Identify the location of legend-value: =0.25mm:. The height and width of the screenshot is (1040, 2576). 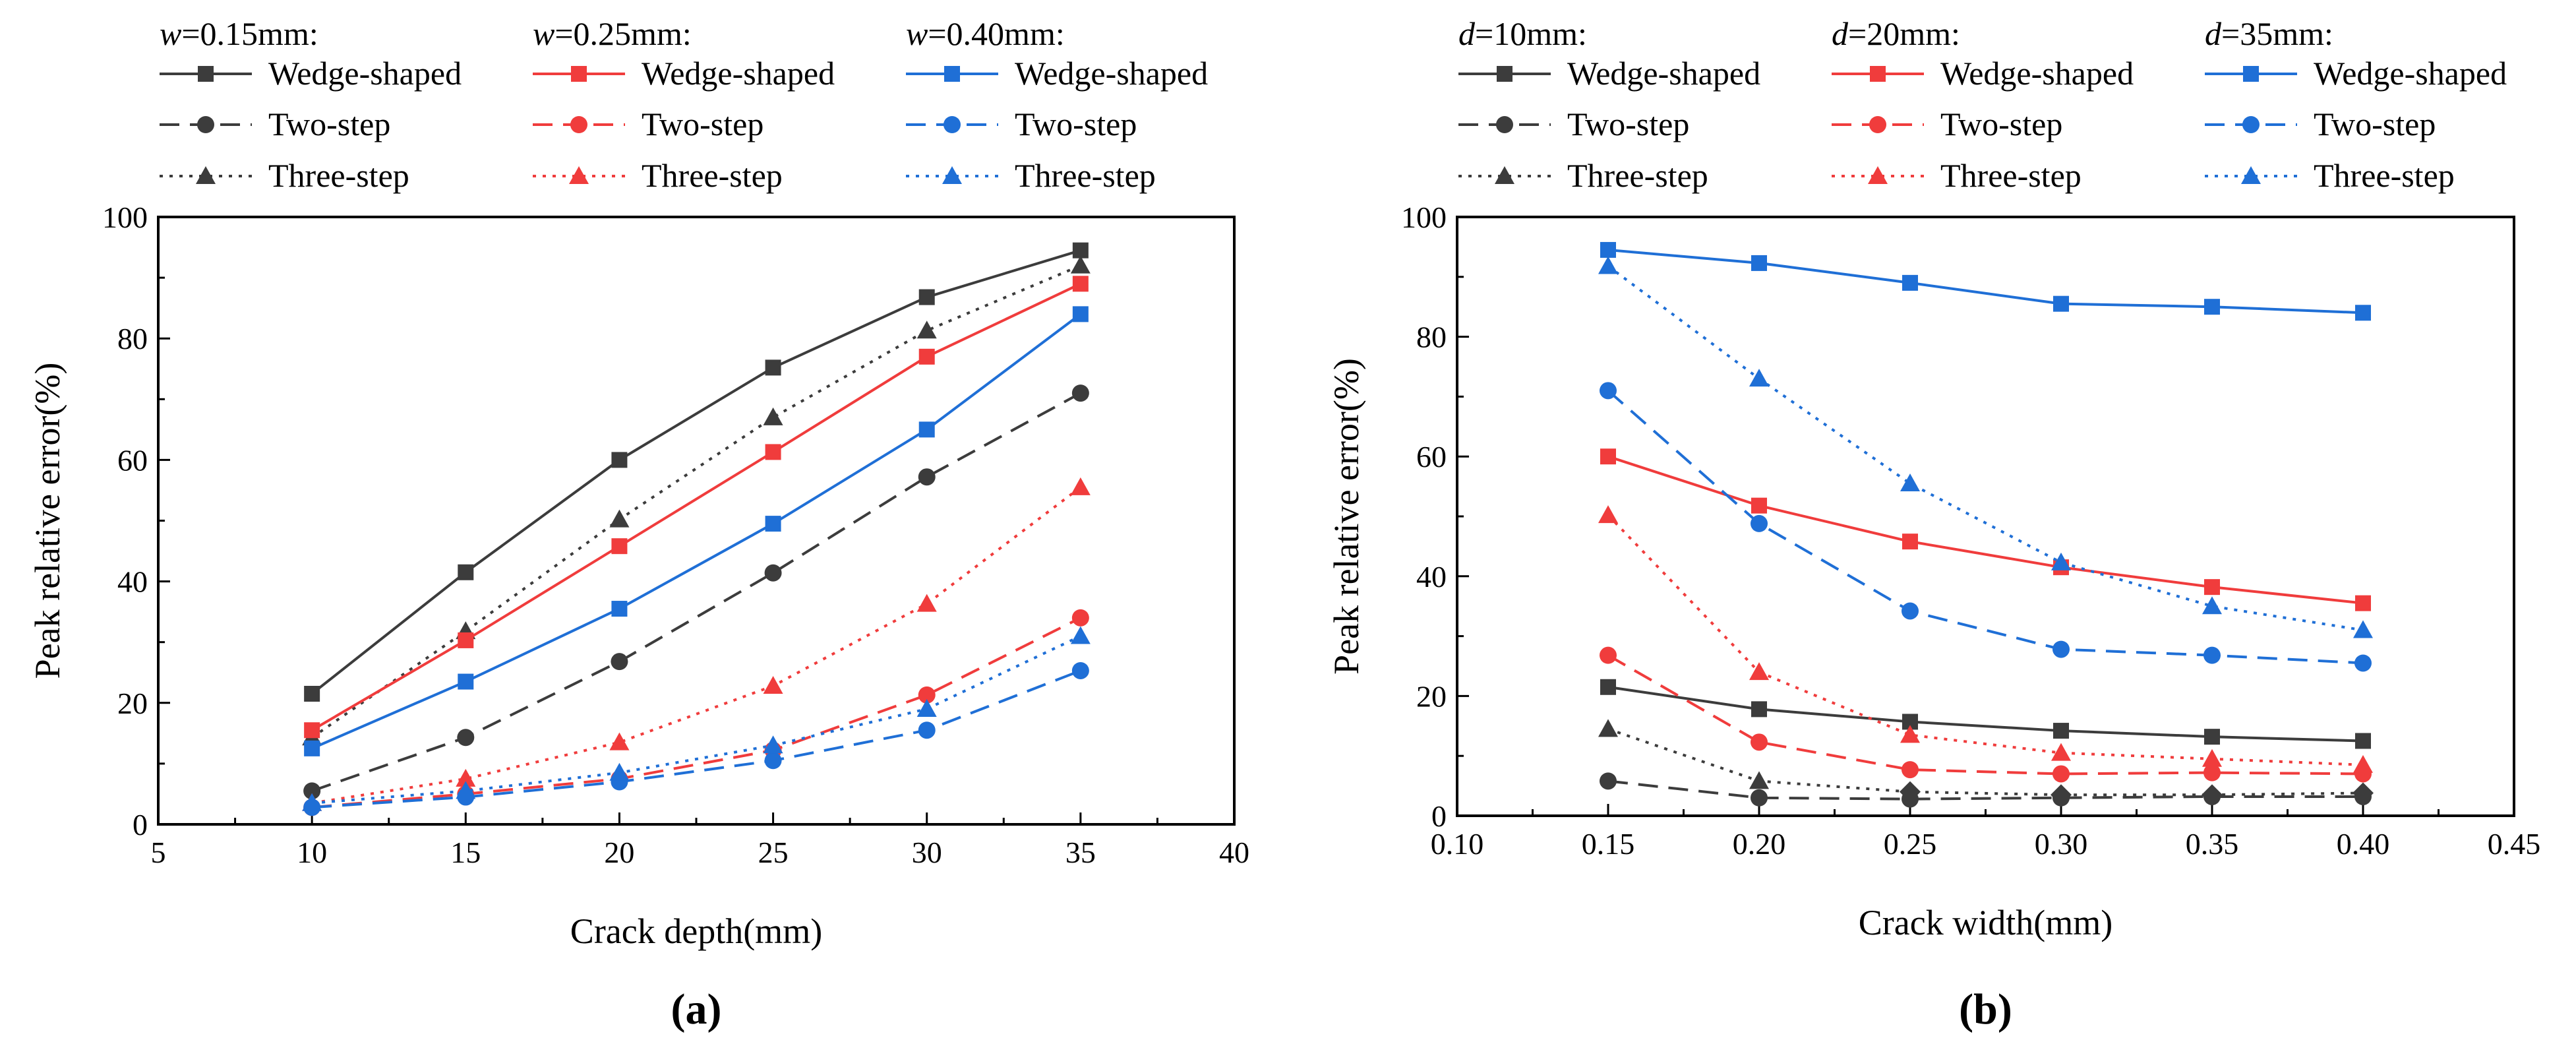
(622, 33).